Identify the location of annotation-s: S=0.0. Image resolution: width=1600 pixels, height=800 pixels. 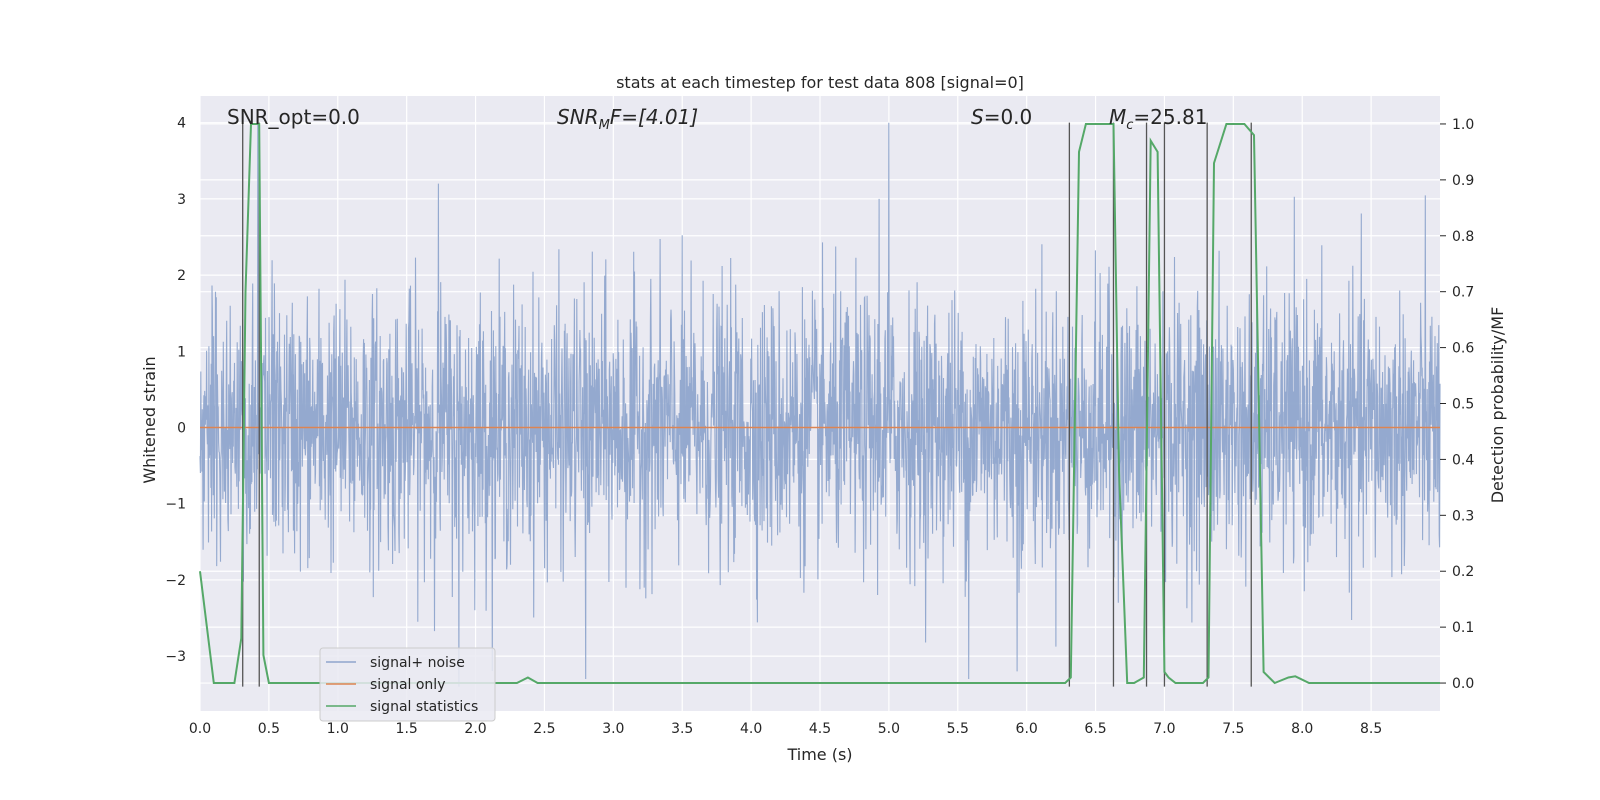
(1001, 117).